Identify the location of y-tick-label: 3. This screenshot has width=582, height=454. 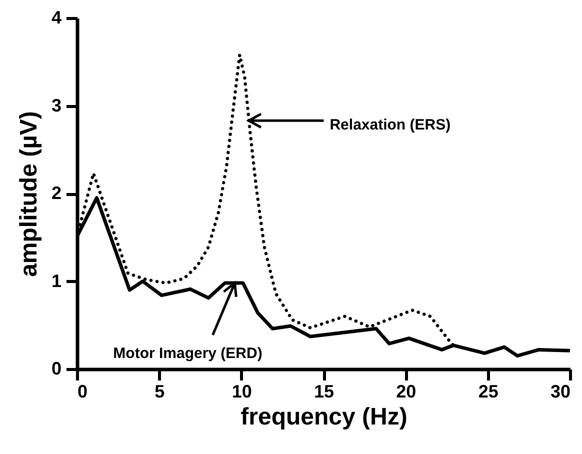
(56, 105).